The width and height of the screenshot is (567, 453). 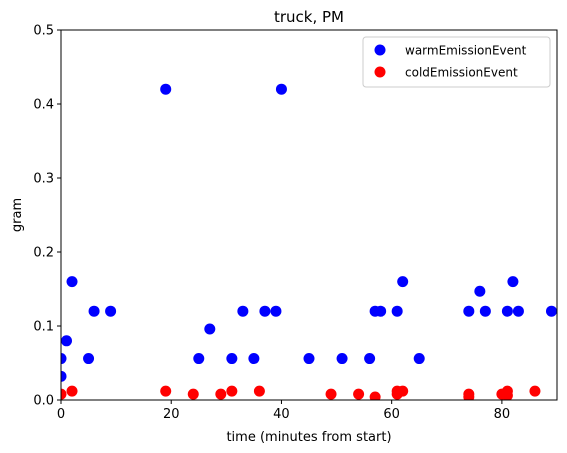 I want to click on legend-cold-label: coldEmissionEvent, so click(x=461, y=73).